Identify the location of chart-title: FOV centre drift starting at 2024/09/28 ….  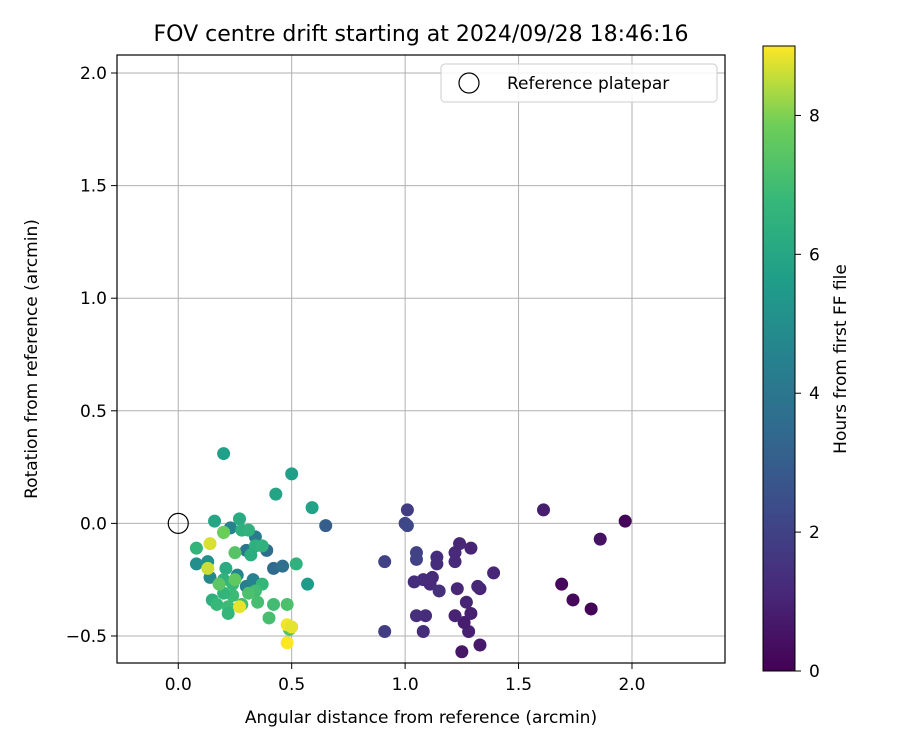
(421, 34).